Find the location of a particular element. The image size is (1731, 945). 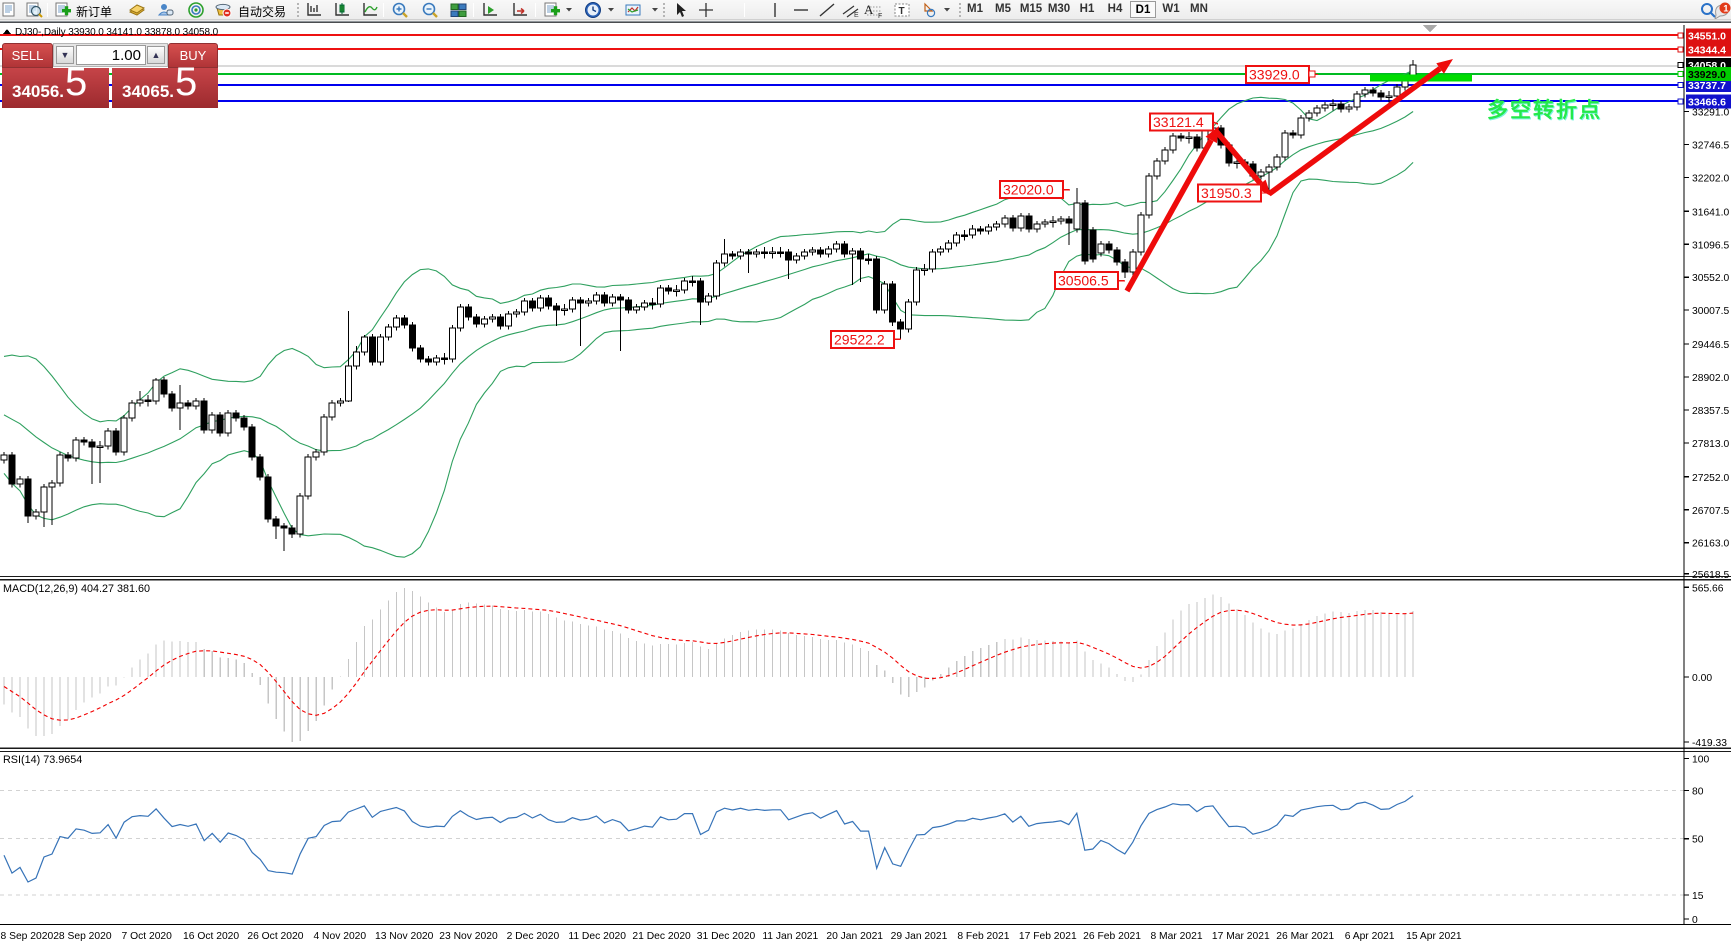

svg-text: 33737.7 is located at coordinates (1707, 86).